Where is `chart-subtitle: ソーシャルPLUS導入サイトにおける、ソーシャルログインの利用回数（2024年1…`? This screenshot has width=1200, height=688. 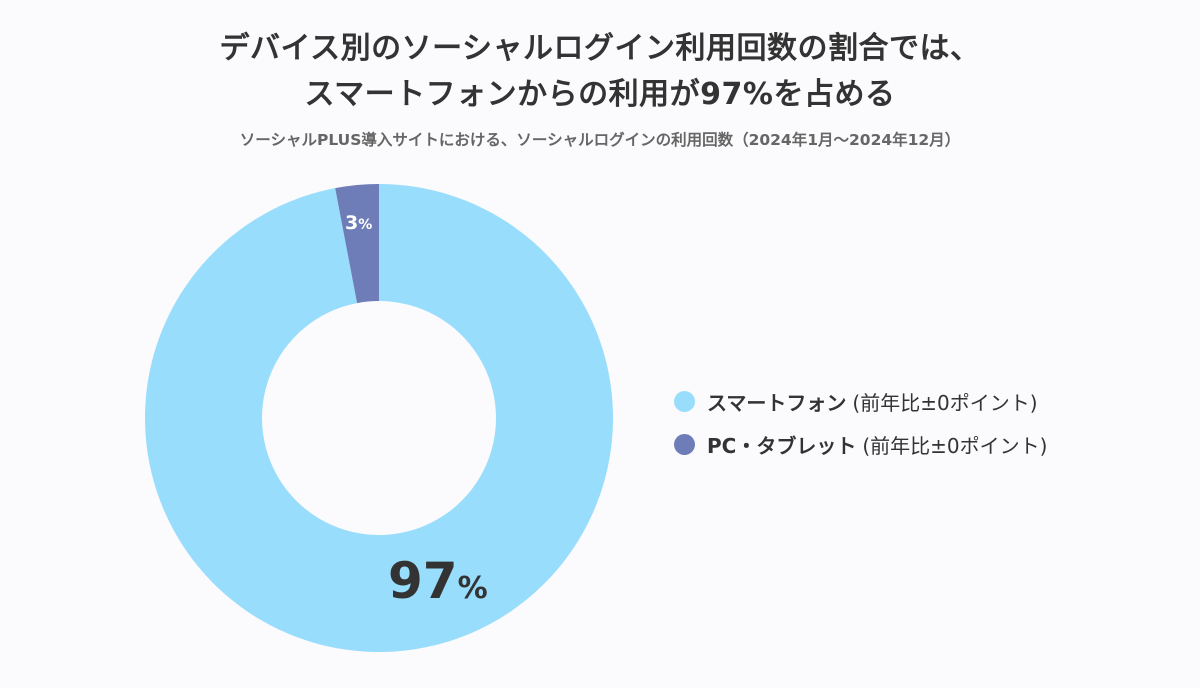
chart-subtitle: ソーシャルPLUS導入サイトにおける、ソーシャルログインの利用回数（2024年1… is located at coordinates (600, 140).